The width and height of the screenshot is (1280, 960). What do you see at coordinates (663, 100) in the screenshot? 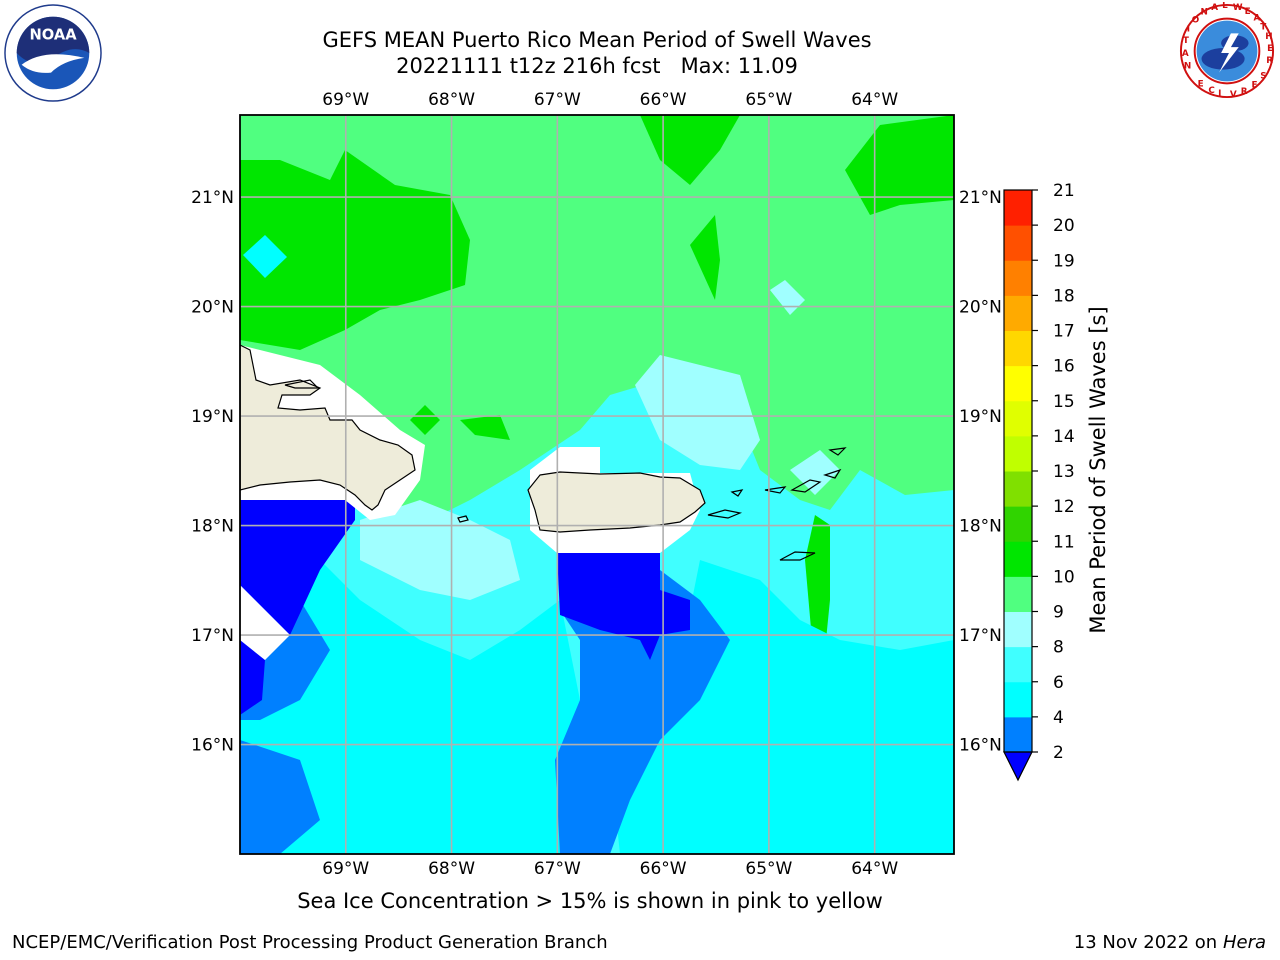
I see `lon-label-top: 66°W` at bounding box center [663, 100].